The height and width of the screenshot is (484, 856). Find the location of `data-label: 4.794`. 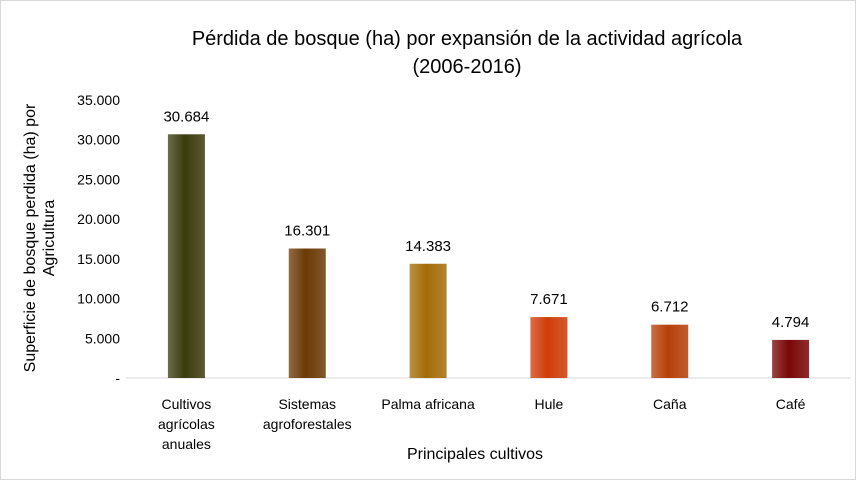

data-label: 4.794 is located at coordinates (791, 322).